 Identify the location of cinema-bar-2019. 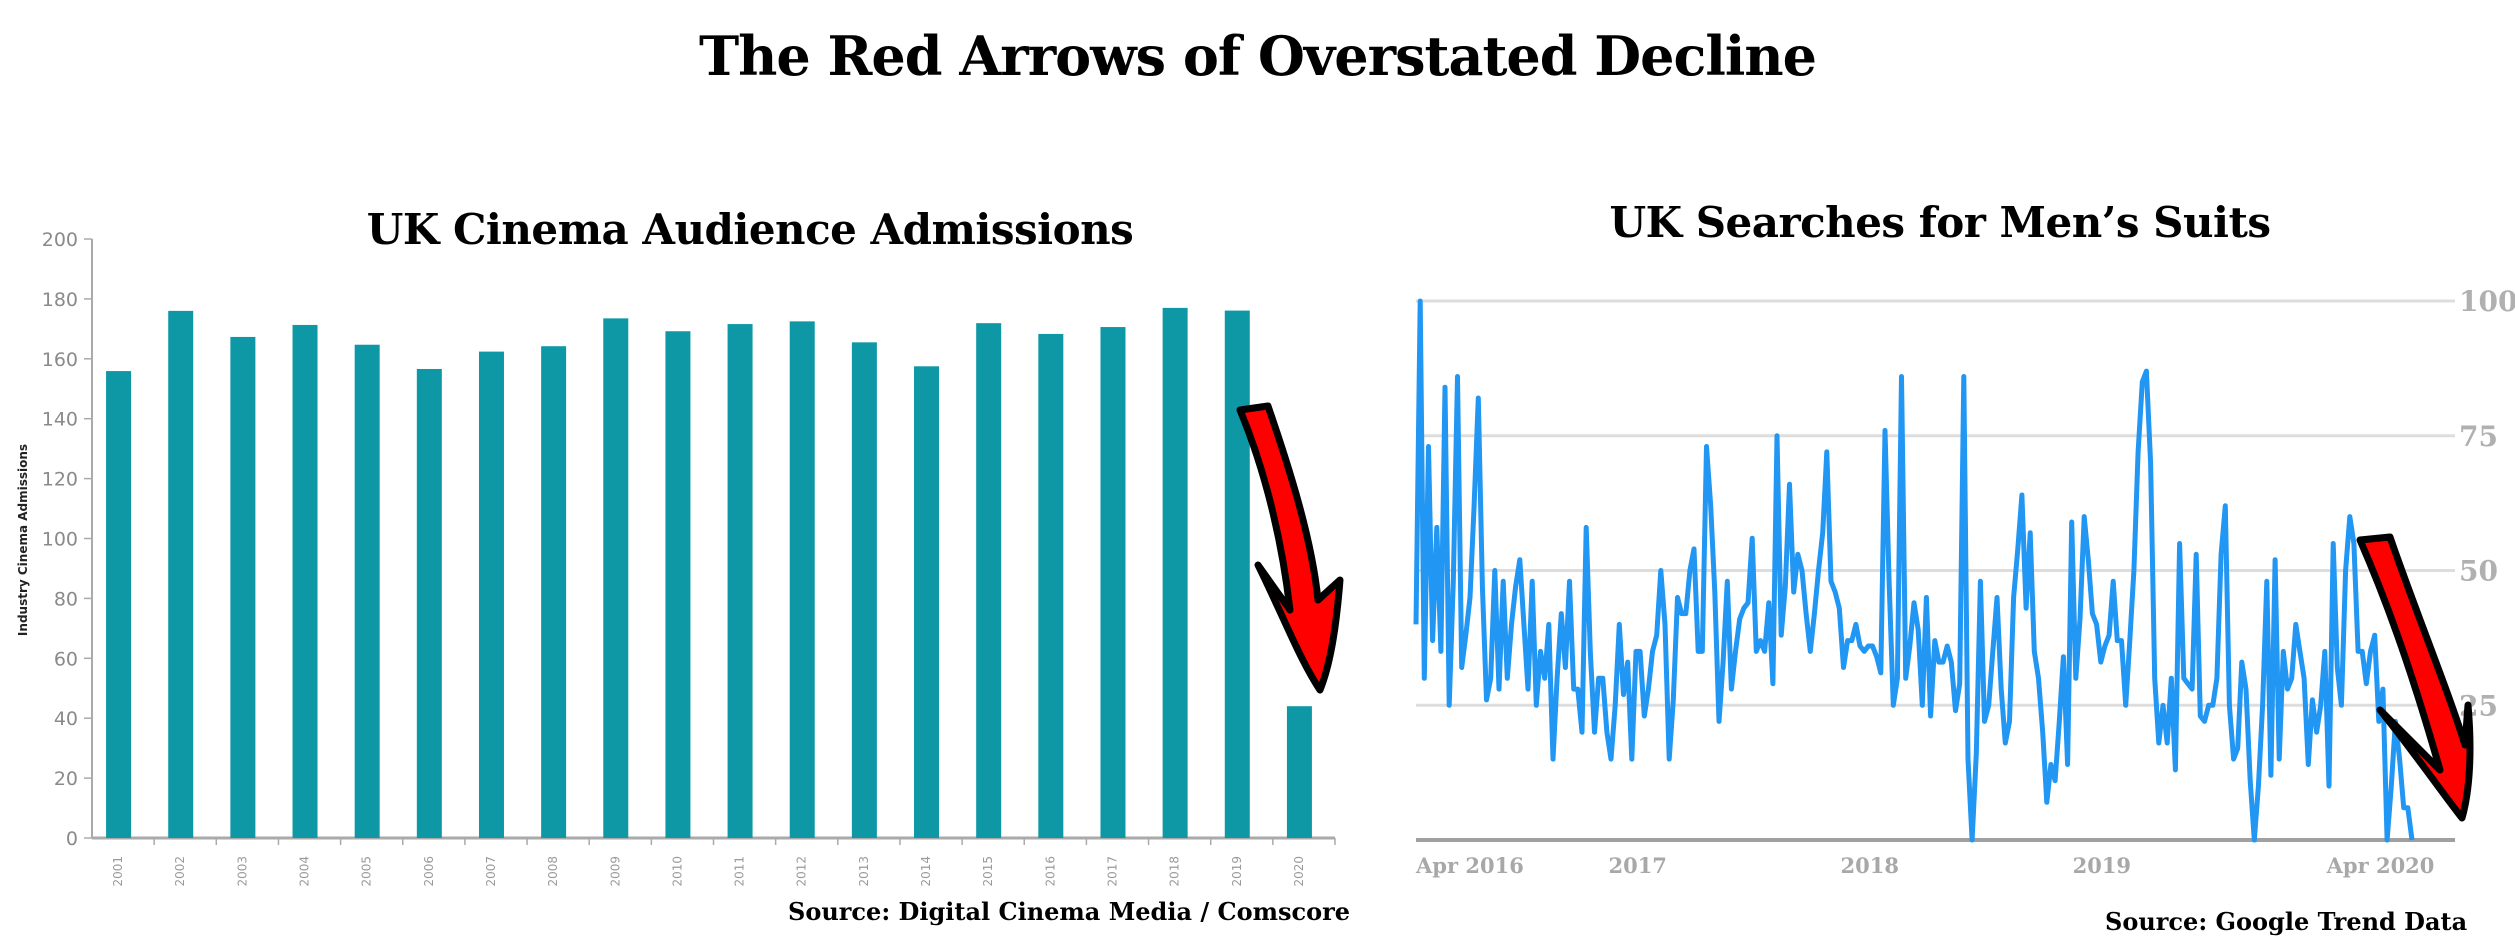
(1237, 574).